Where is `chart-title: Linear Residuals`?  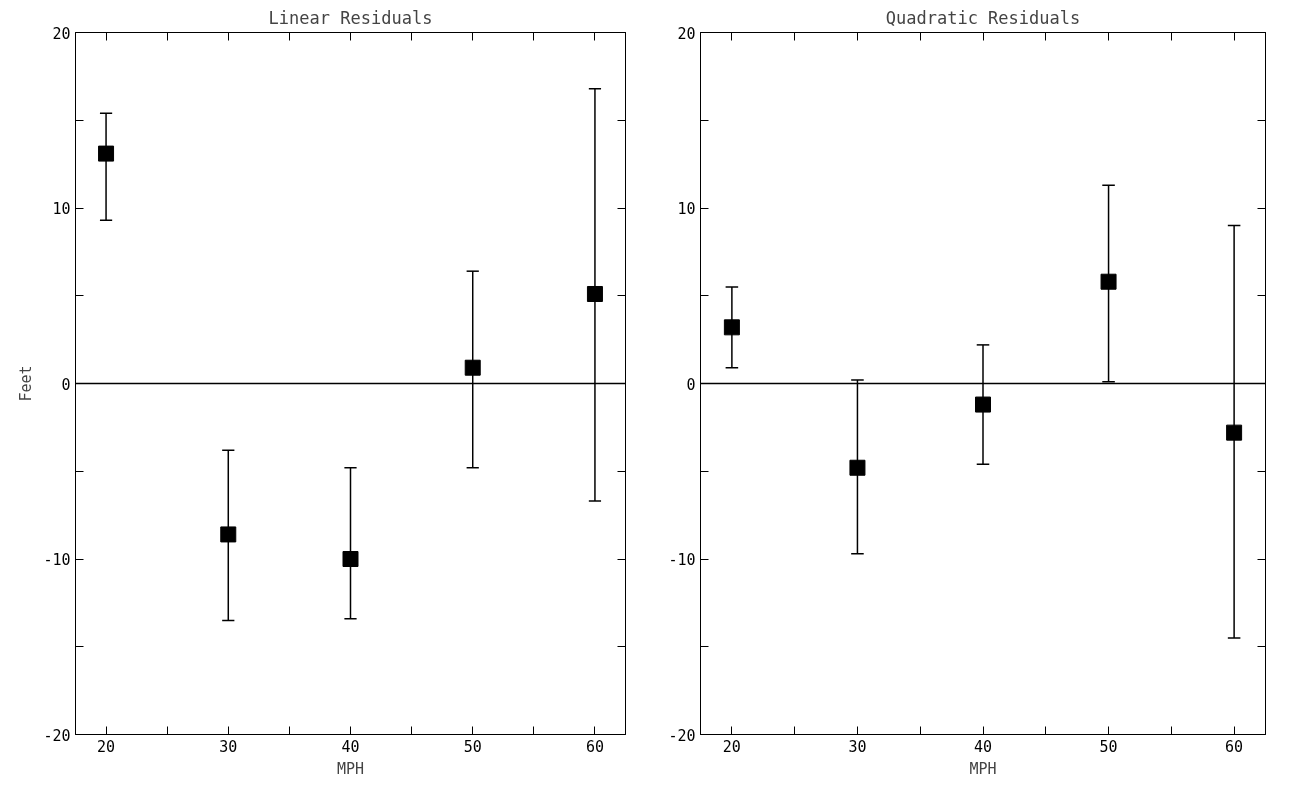
chart-title: Linear Residuals is located at coordinates (350, 17).